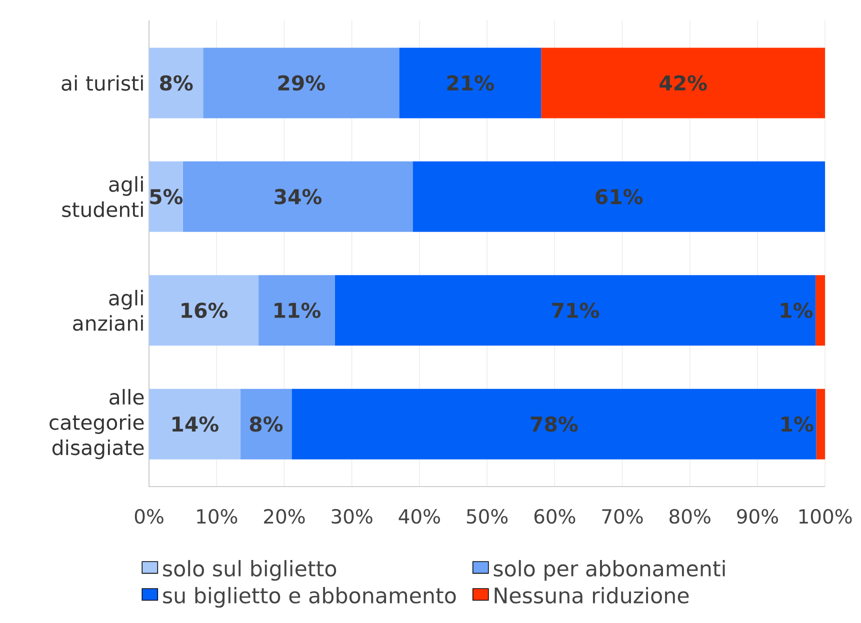  Describe the element at coordinates (555, 516) in the screenshot. I see `x-tick-label: 60%` at that location.